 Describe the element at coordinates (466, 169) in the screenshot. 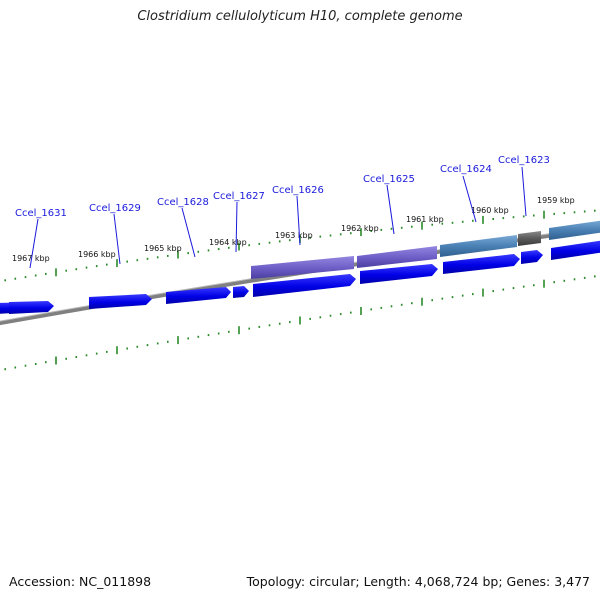

I see `gene-label: Ccel_1624` at that location.